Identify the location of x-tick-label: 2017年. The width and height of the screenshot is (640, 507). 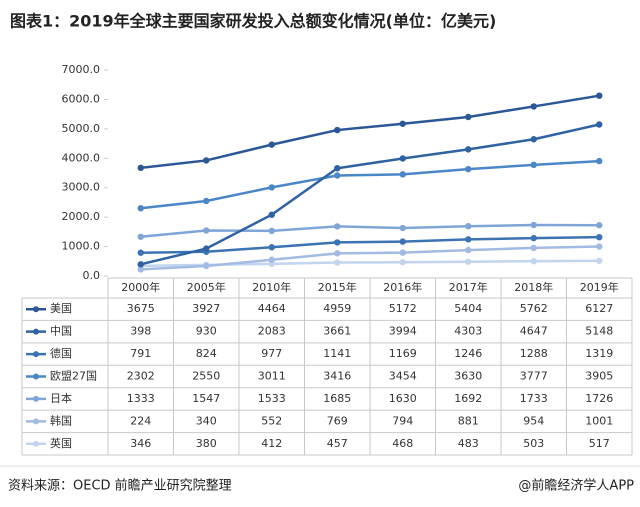
(468, 287).